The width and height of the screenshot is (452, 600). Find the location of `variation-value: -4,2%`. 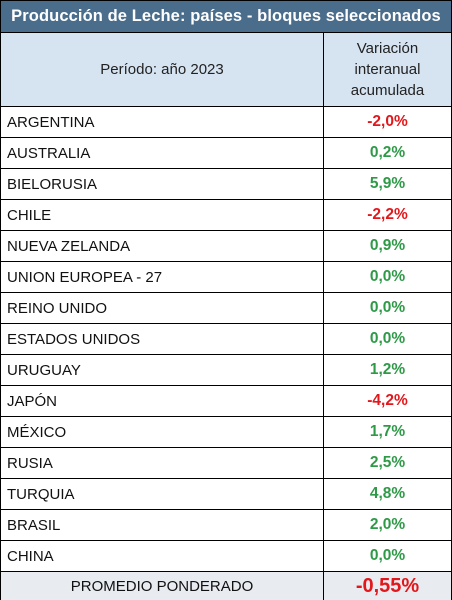

variation-value: -4,2% is located at coordinates (387, 400).